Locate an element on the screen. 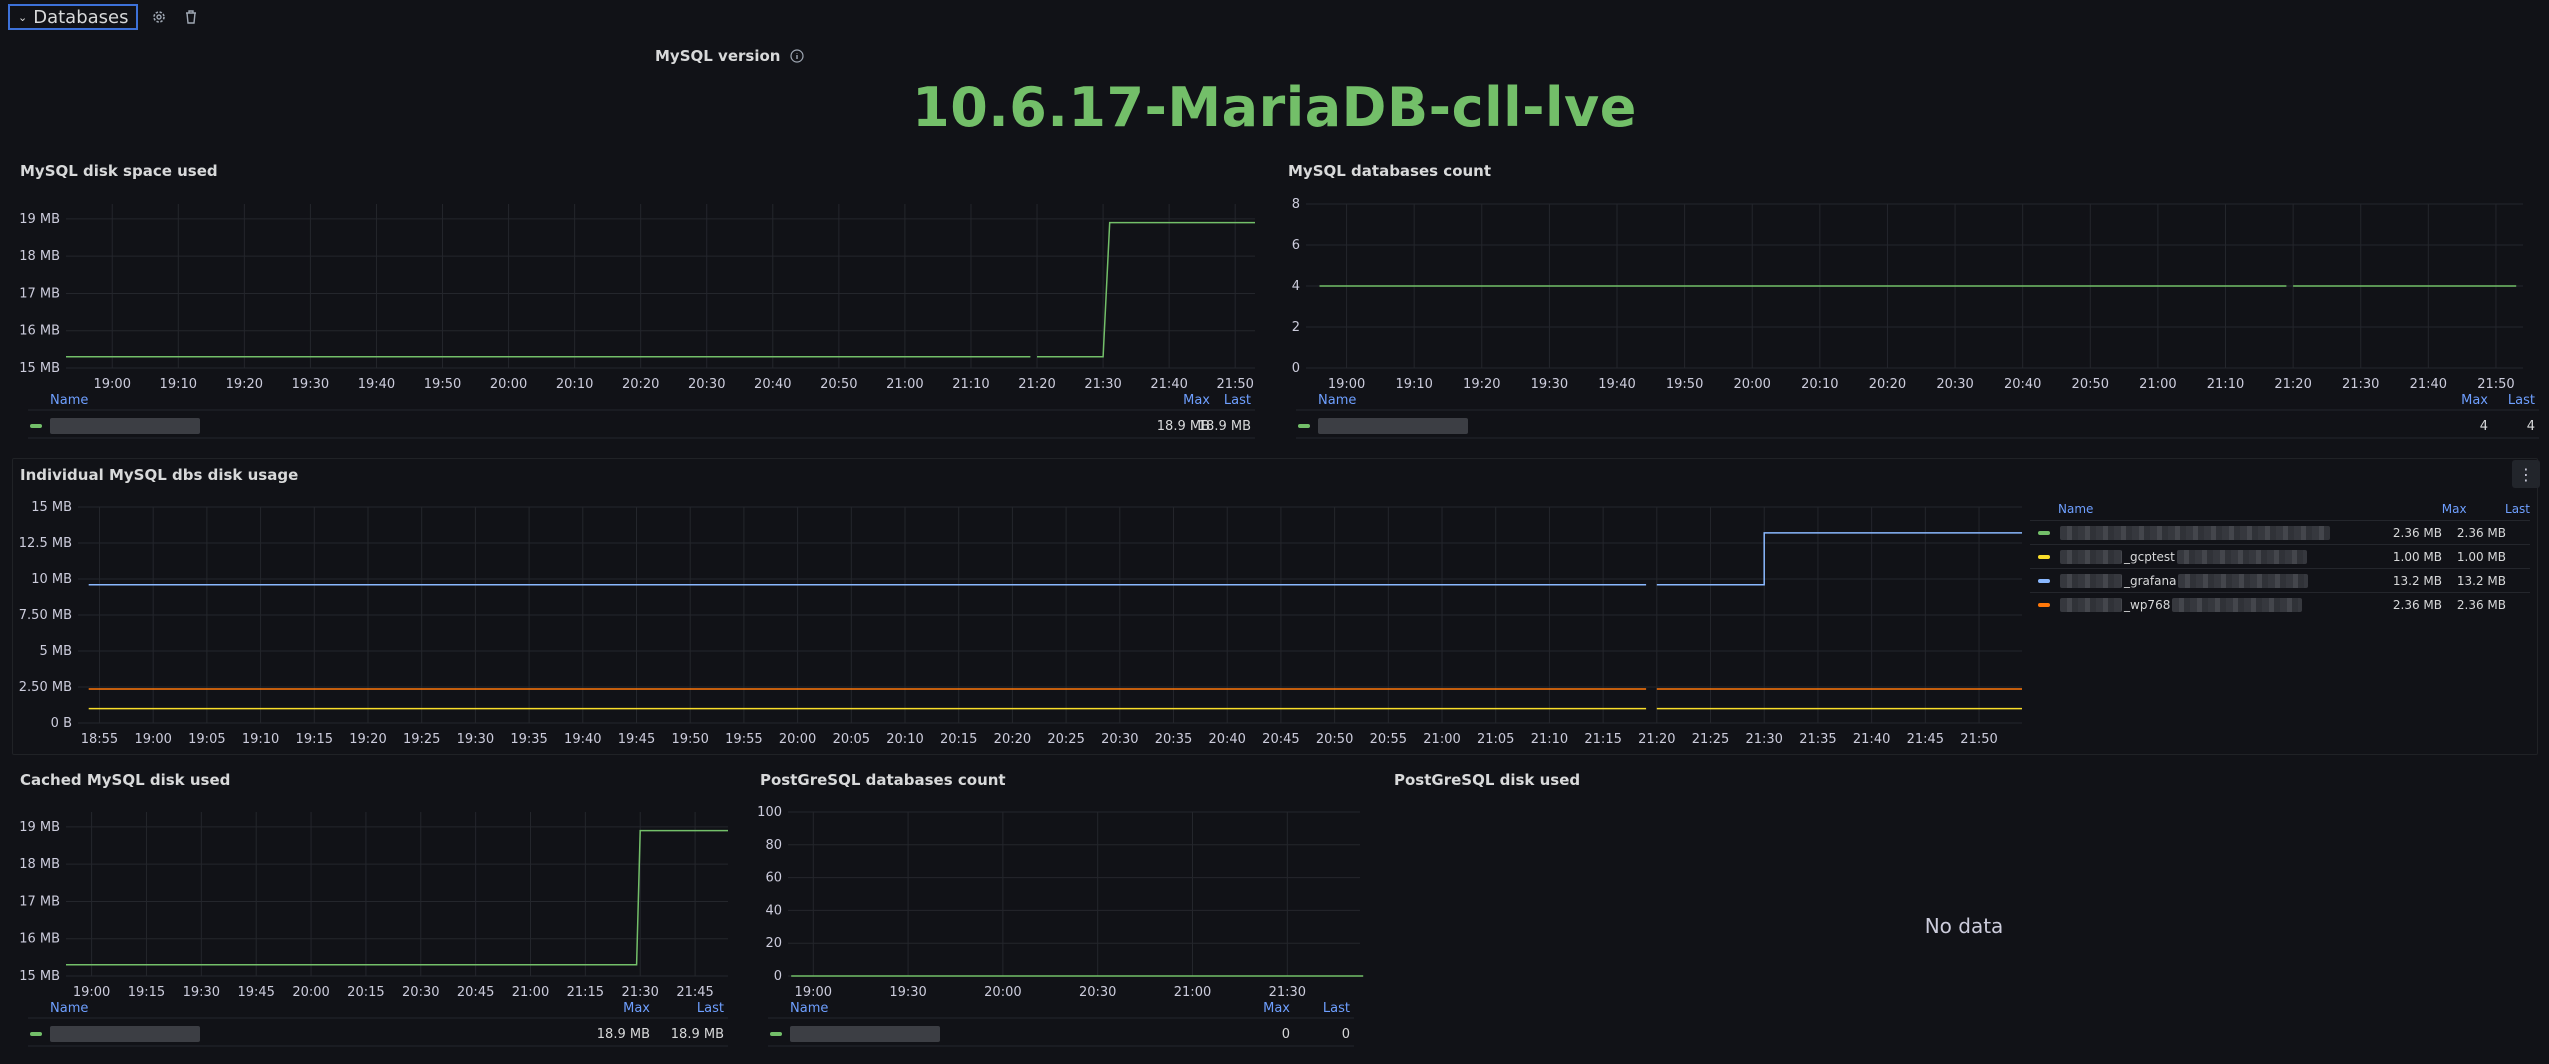 The image size is (2549, 1064). trash-icon is located at coordinates (191, 17).